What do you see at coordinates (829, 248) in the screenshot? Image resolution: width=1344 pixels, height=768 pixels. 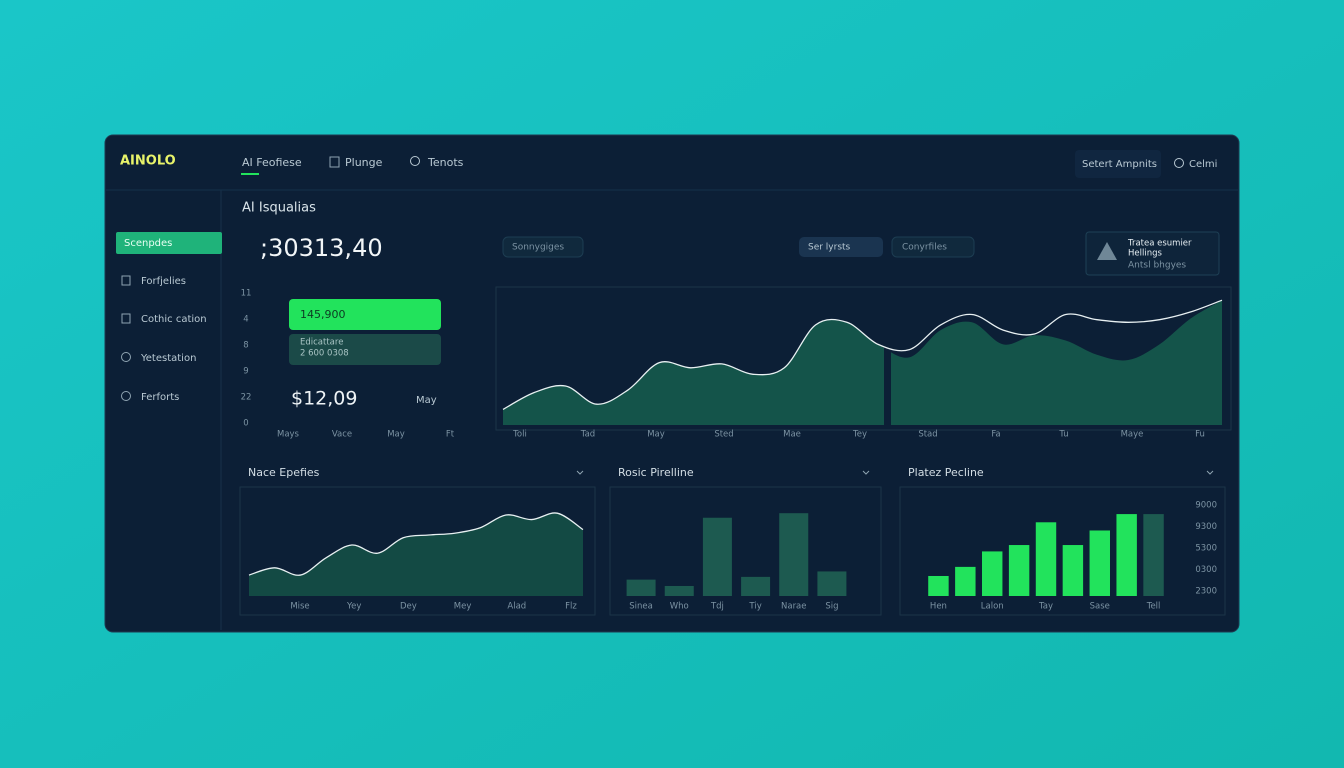 I see `chip-label: Ser lyrsts` at bounding box center [829, 248].